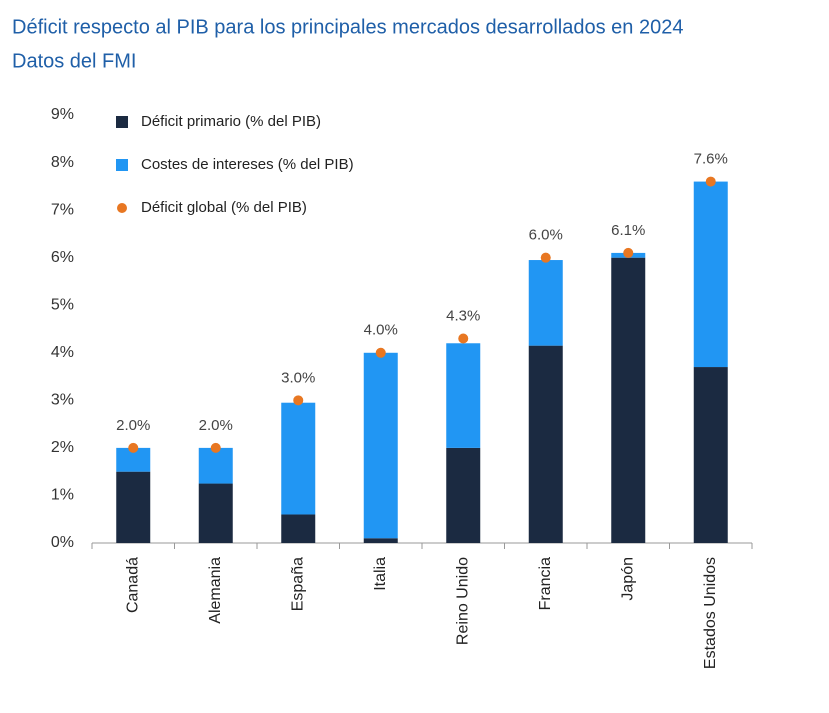 The image size is (829, 713). What do you see at coordinates (297, 584) in the screenshot?
I see `x-tick-label: España` at bounding box center [297, 584].